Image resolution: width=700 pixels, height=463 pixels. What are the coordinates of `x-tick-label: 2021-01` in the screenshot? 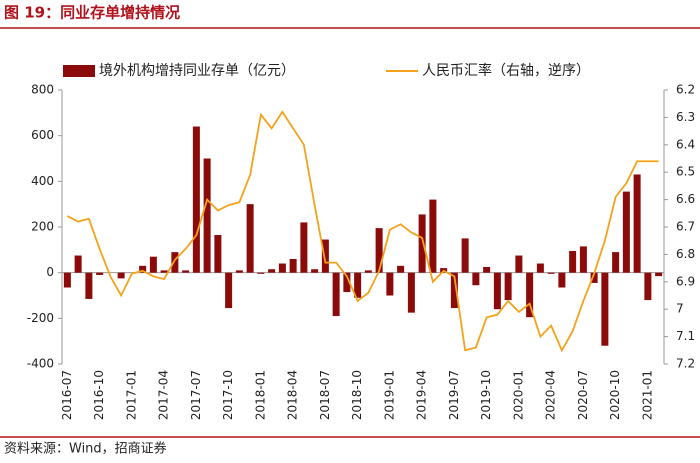 It's located at (647, 395).